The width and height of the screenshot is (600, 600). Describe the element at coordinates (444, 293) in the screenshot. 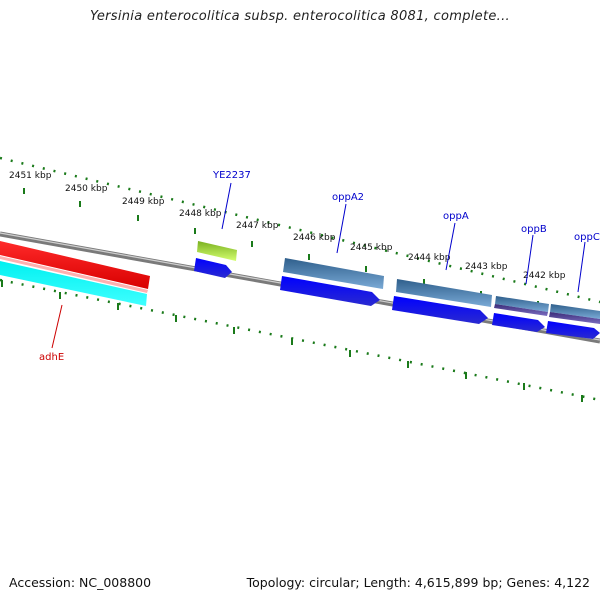

I see `feature-oppA` at that location.